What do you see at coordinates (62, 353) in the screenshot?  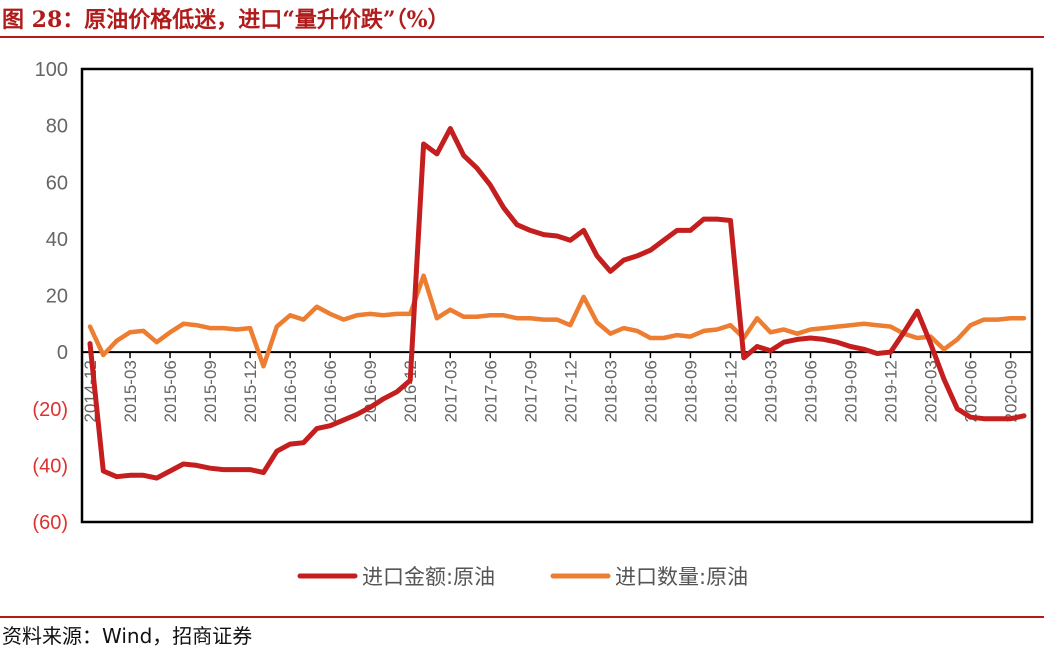 I see `y-tick-label: 0` at bounding box center [62, 353].